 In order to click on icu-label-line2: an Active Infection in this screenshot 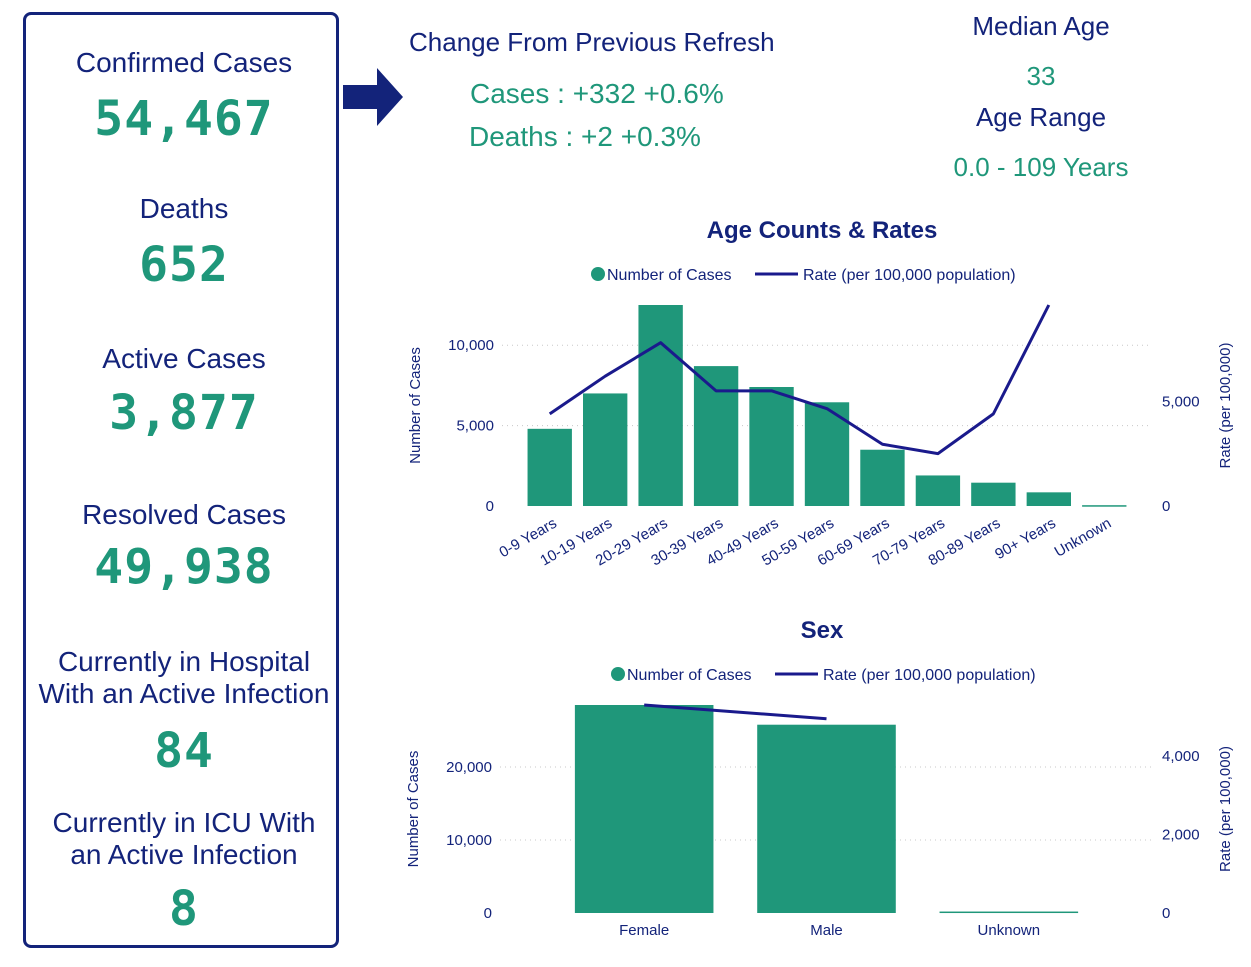, I will do `click(184, 854)`.